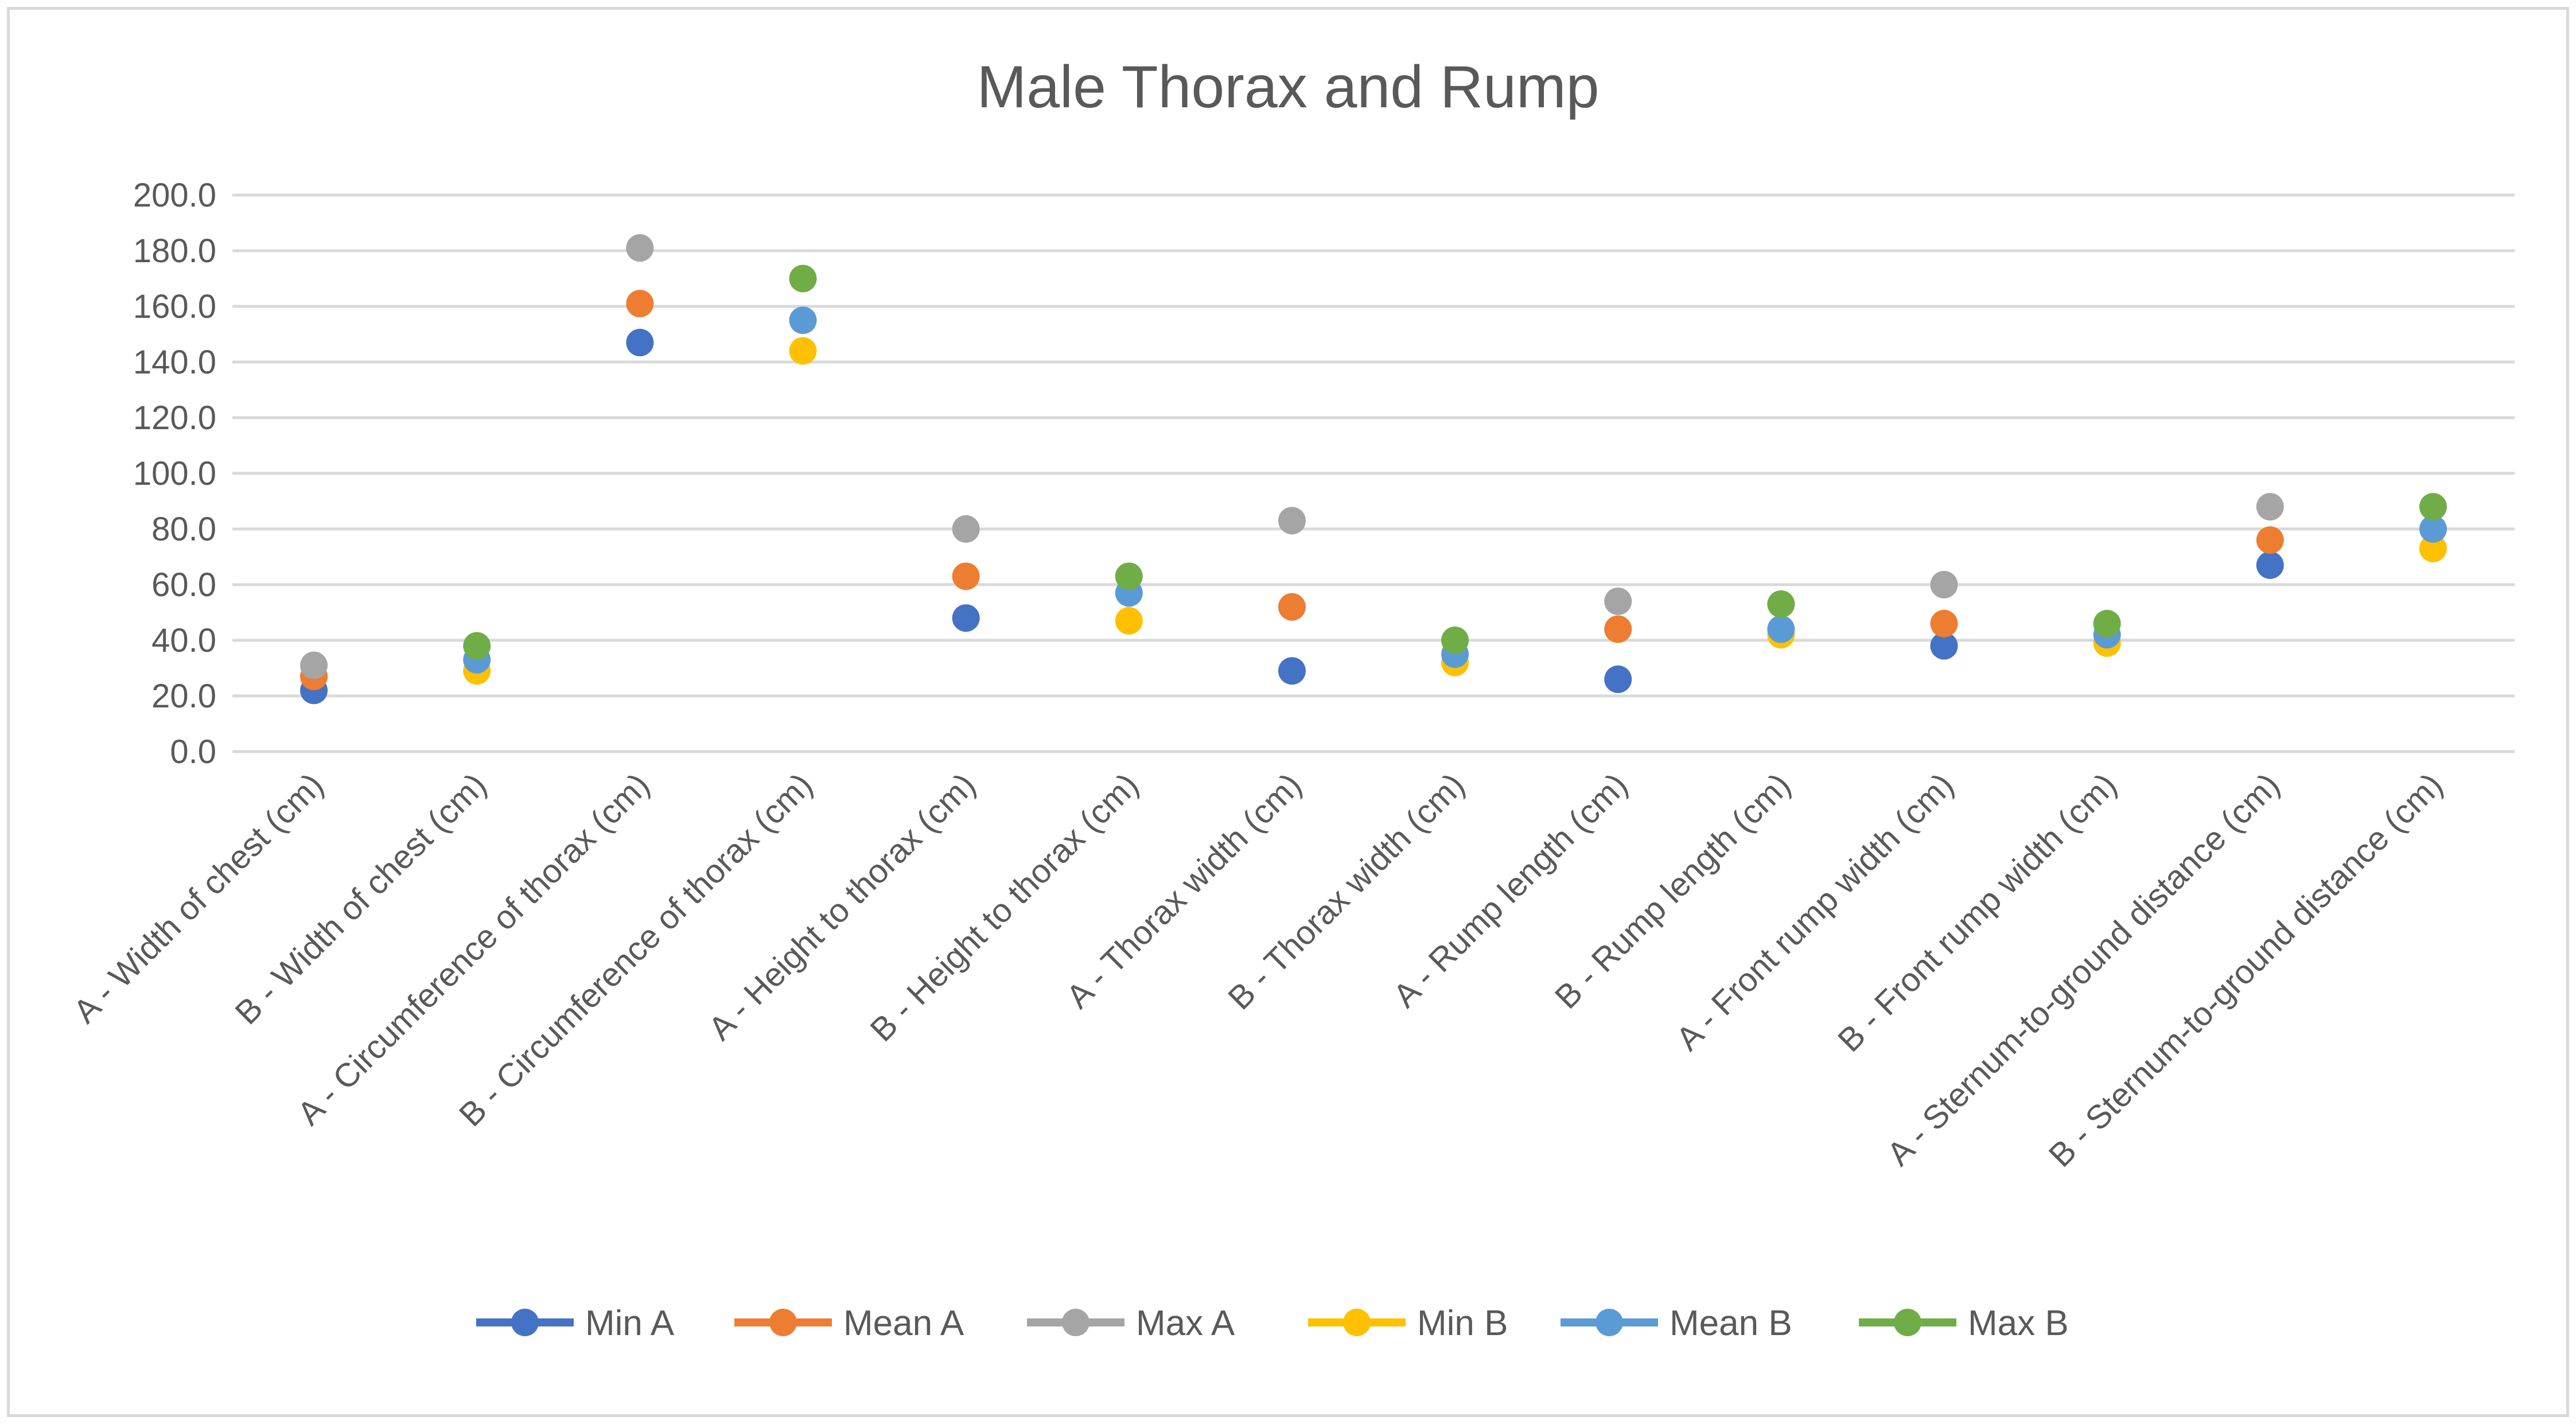  I want to click on x-tick-label: A - Circumference of thorax (cm), so click(474, 949).